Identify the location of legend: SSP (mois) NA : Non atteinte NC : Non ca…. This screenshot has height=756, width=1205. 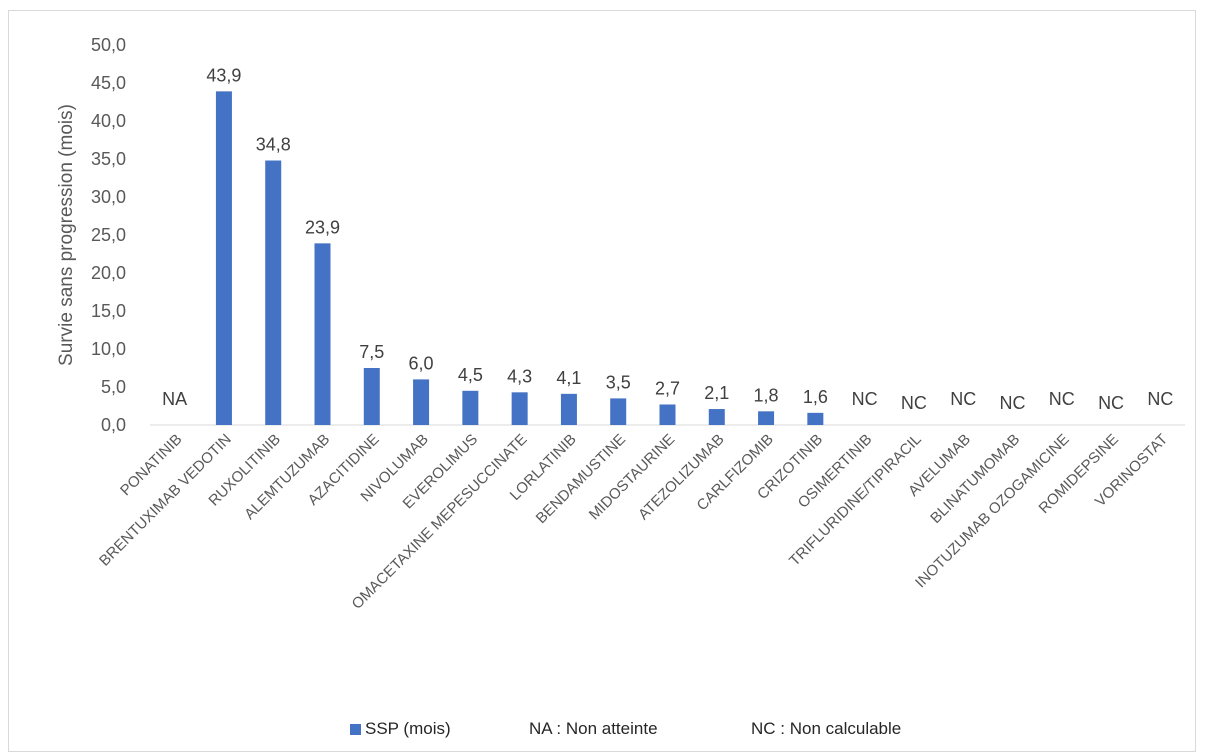
(602, 734).